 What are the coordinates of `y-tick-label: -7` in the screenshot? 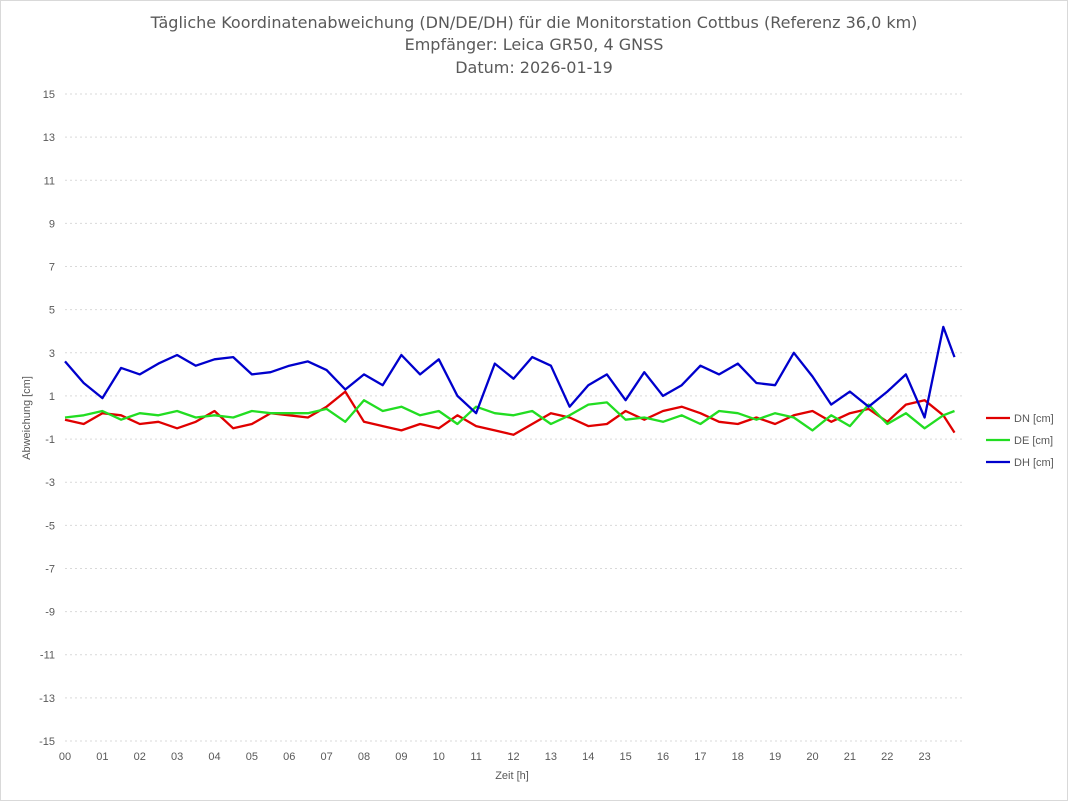 It's located at (50, 569).